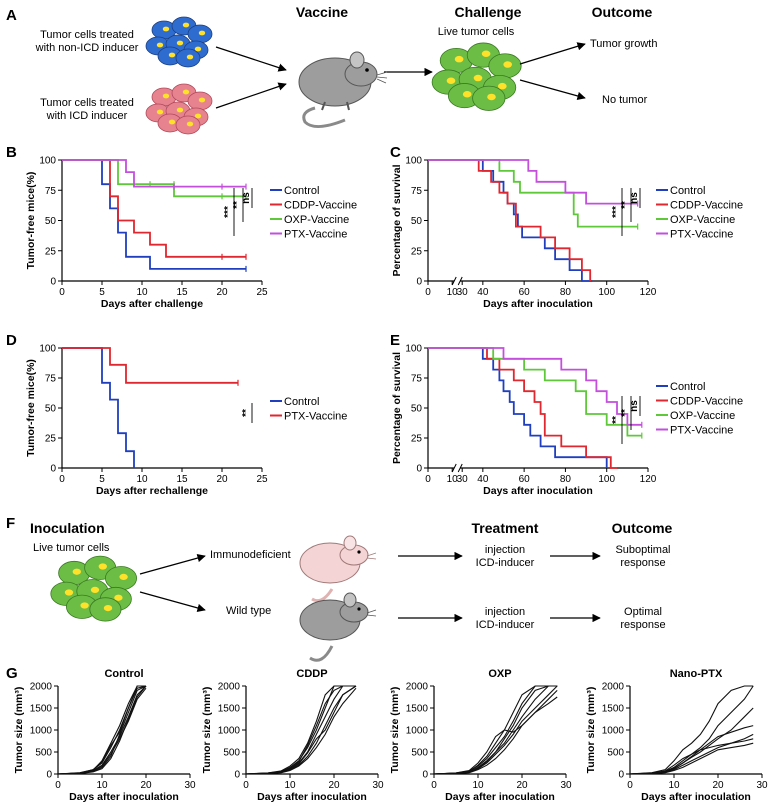 This screenshot has height=806, width=780. I want to click on icd-inducer-2: ICD-inducer, so click(505, 625).